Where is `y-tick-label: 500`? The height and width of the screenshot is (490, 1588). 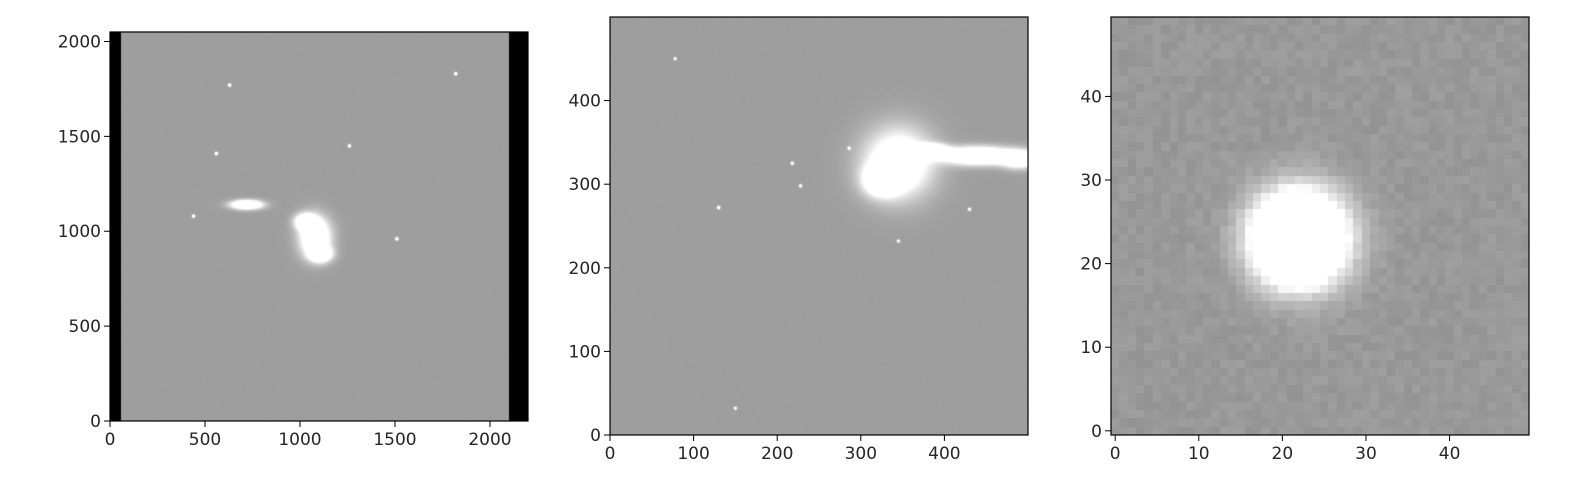 y-tick-label: 500 is located at coordinates (85, 327).